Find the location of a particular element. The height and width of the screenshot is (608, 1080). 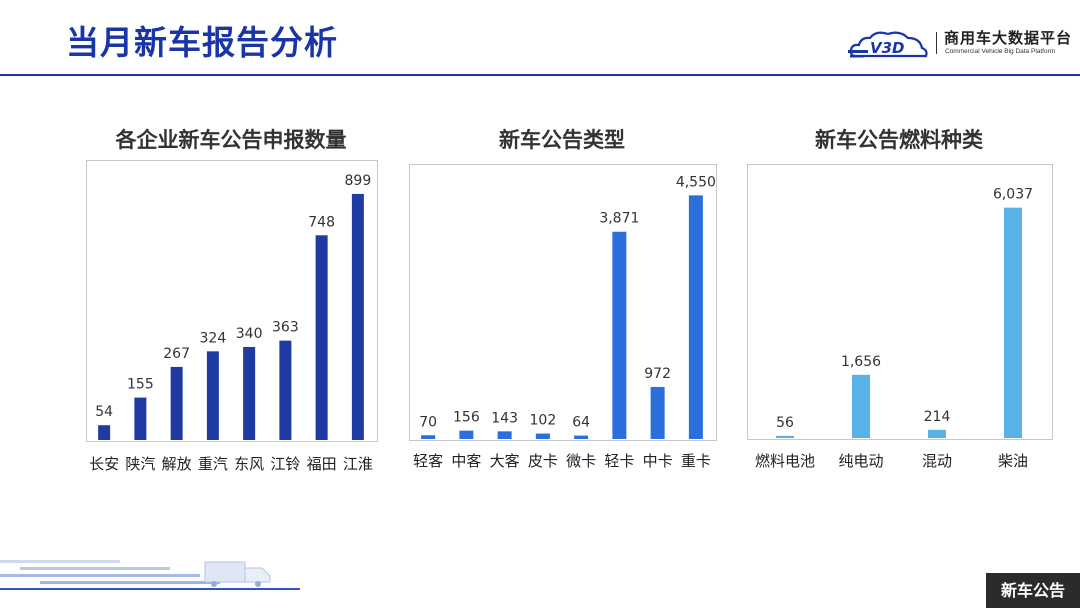

fuel-value-label-1: 1,656 is located at coordinates (861, 362).